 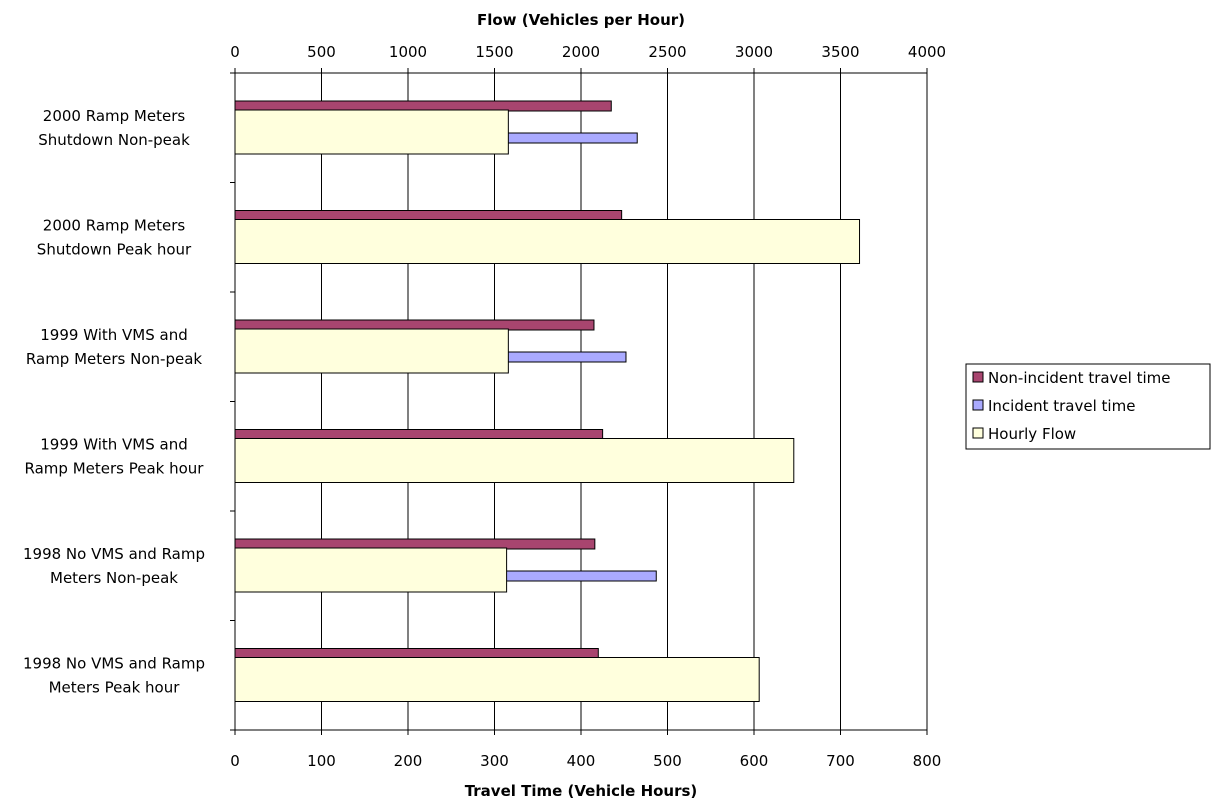 I want to click on legend-label: Incident travel time, so click(x=1061, y=406).